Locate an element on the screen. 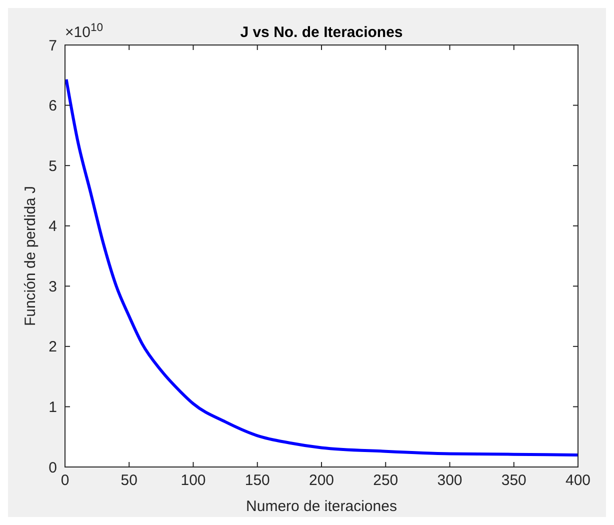 The image size is (614, 525). x-tick-label: 200 is located at coordinates (321, 480).